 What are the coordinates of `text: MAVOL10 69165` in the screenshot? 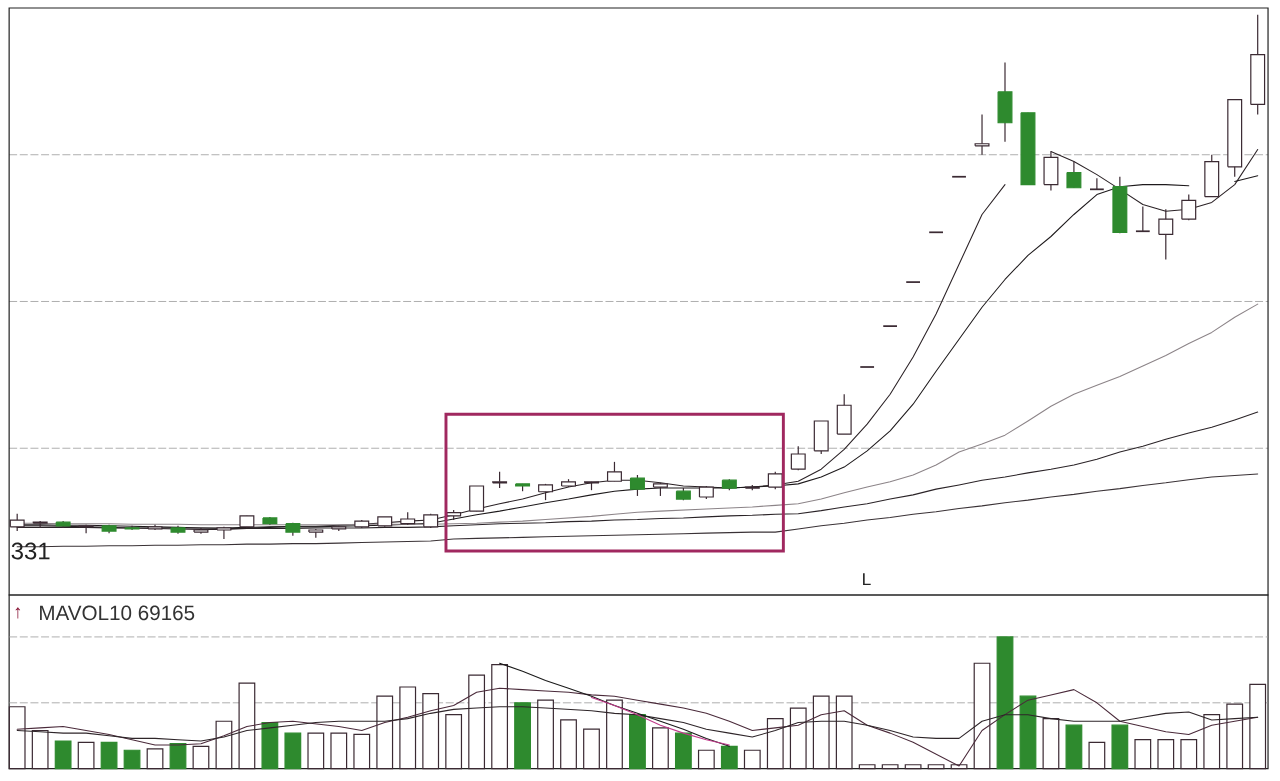 It's located at (117, 613).